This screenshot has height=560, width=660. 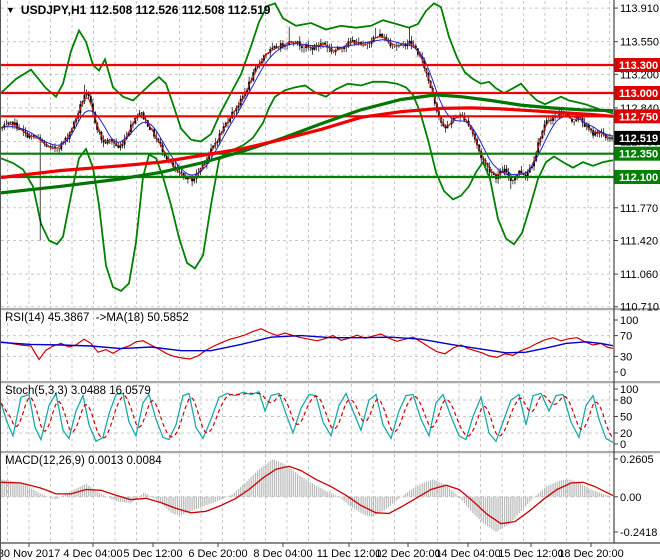 I want to click on price-badge-label: 113.000, so click(x=638, y=94).